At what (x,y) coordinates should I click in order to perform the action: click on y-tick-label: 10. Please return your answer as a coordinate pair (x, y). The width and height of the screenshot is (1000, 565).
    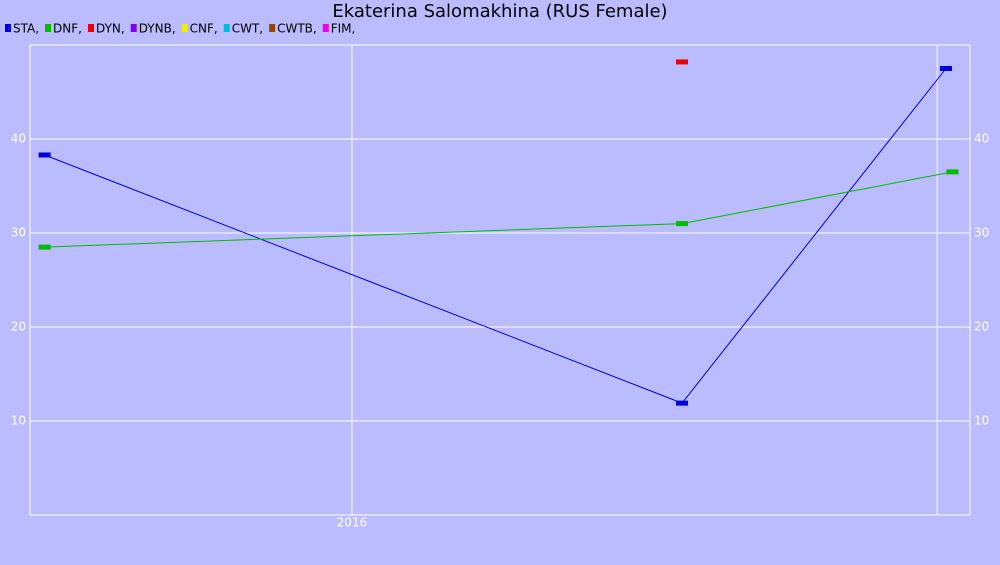
    Looking at the image, I should click on (18, 421).